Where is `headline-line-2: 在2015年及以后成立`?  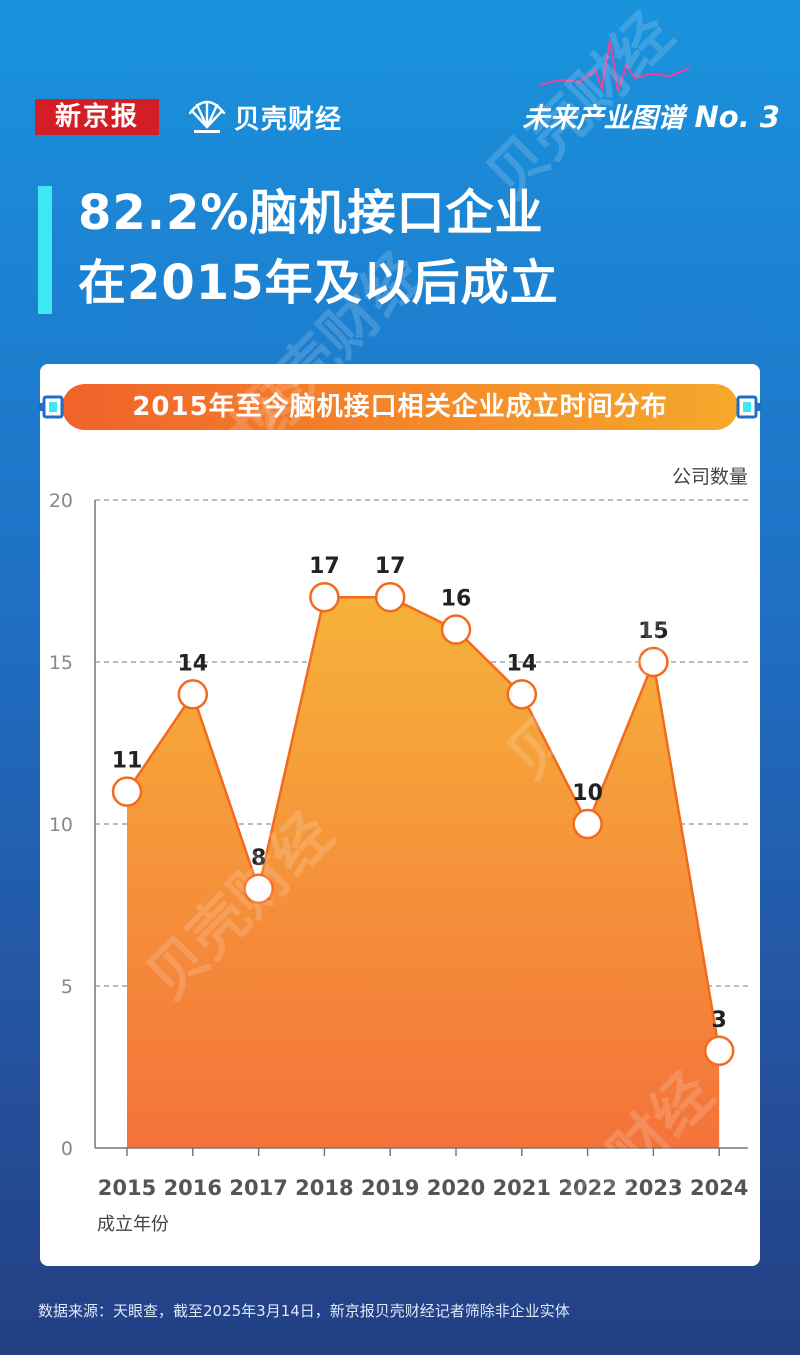
headline-line-2: 在2015年及以后成立 is located at coordinates (318, 283).